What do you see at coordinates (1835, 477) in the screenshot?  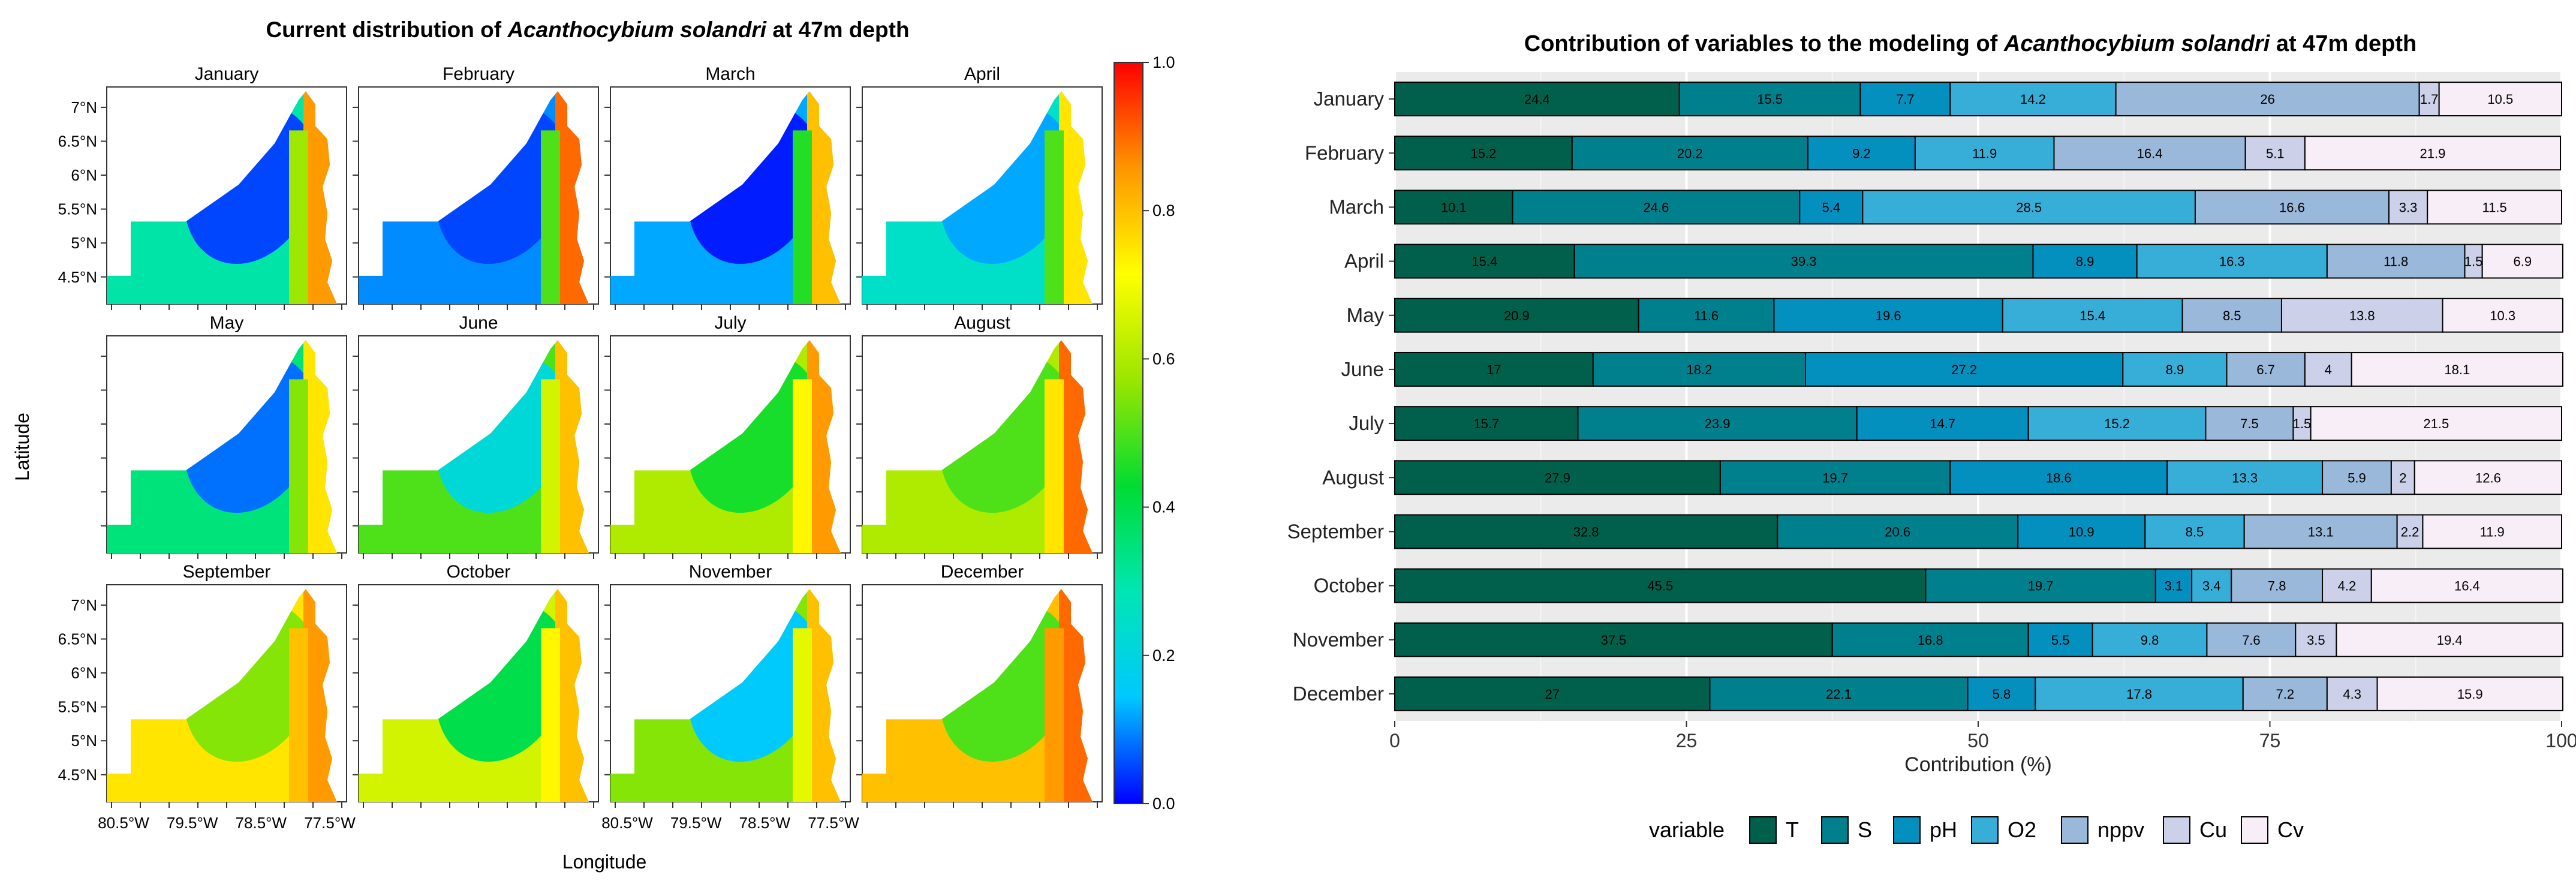 I see `bar-segment-label: 19.7` at bounding box center [1835, 477].